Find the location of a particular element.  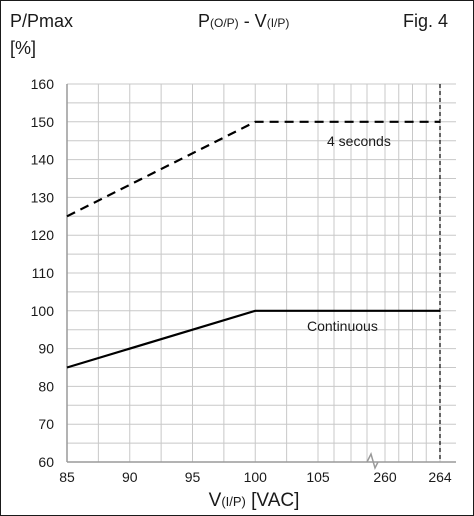

y-tick-label: 120 is located at coordinates (43, 235).